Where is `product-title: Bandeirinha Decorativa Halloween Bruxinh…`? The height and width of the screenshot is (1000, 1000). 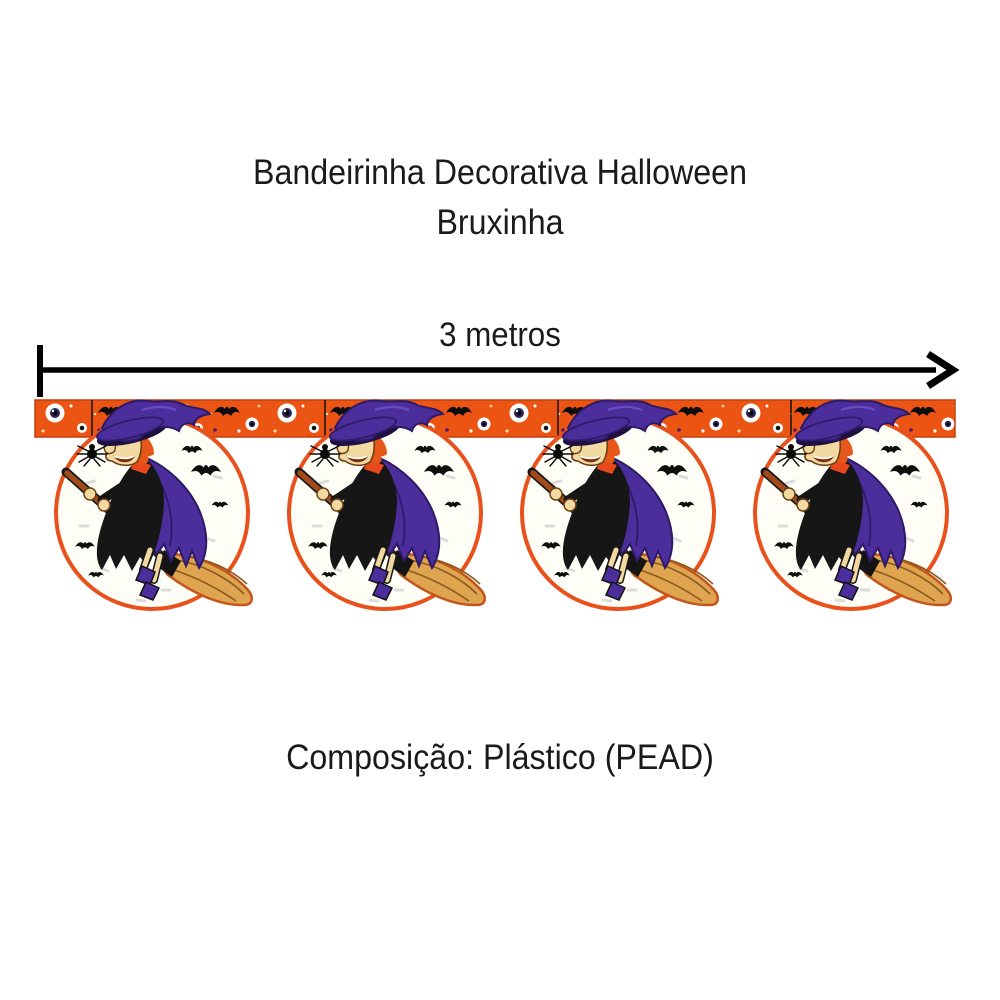
product-title: Bandeirinha Decorativa Halloween Bruxinh… is located at coordinates (500, 198).